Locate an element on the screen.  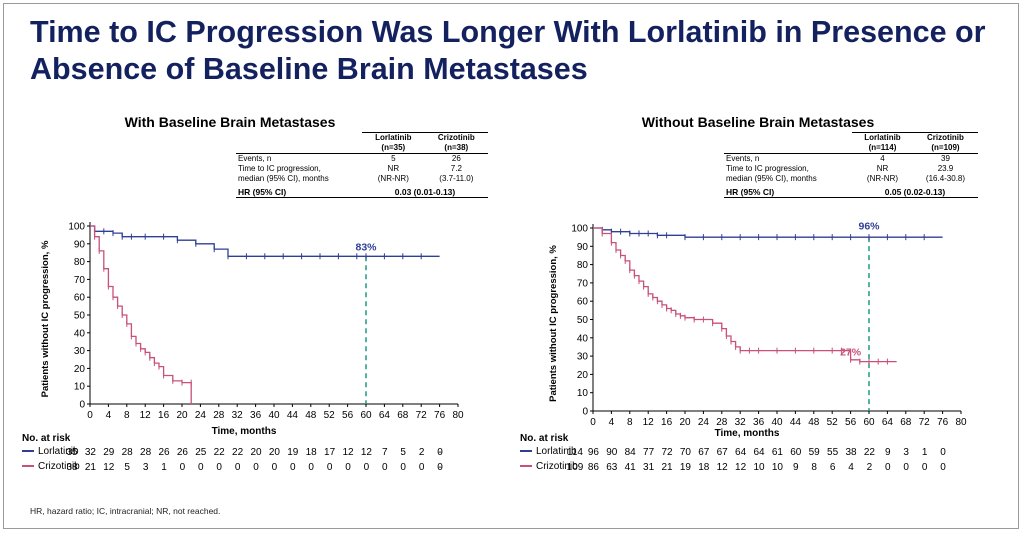
ci-lorlatinib: (NR-NR) is located at coordinates (393, 178).